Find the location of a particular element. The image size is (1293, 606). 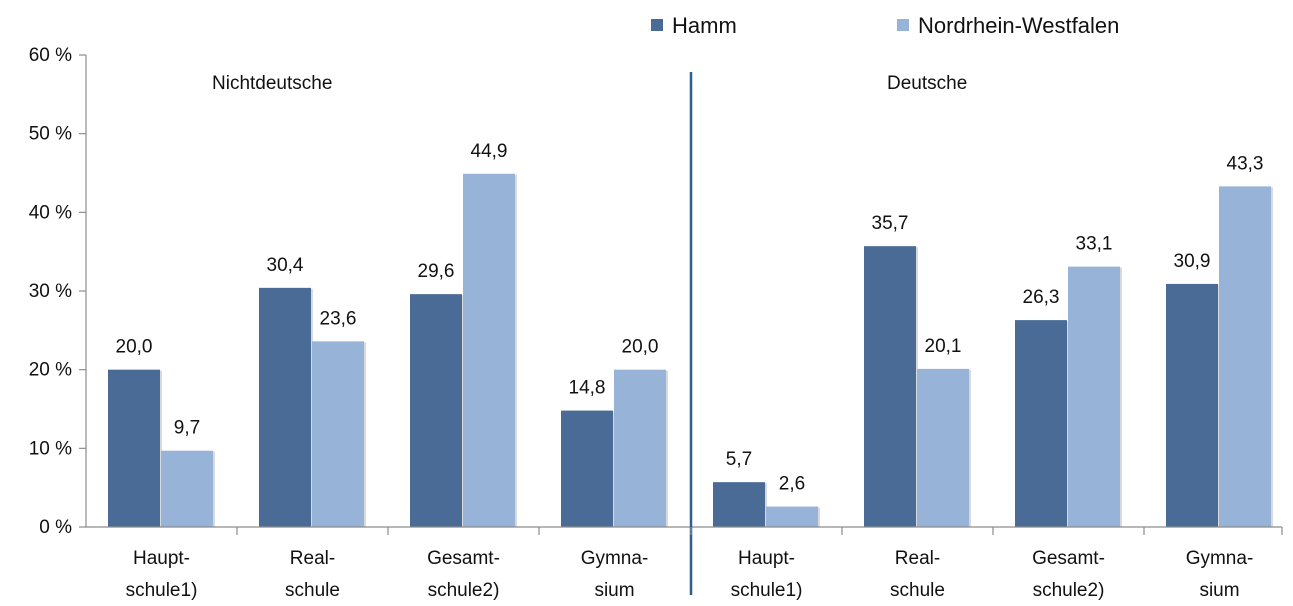

data-label: 30,9 is located at coordinates (1192, 261).